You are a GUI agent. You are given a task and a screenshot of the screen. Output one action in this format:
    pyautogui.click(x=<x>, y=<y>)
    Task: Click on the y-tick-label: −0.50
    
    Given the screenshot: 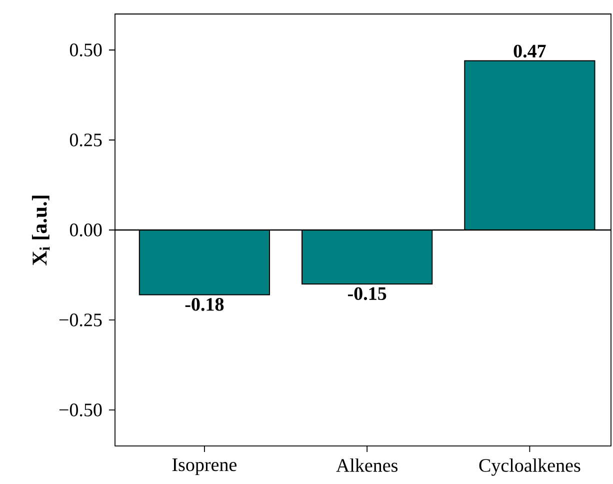 What is the action you would take?
    pyautogui.click(x=80, y=410)
    